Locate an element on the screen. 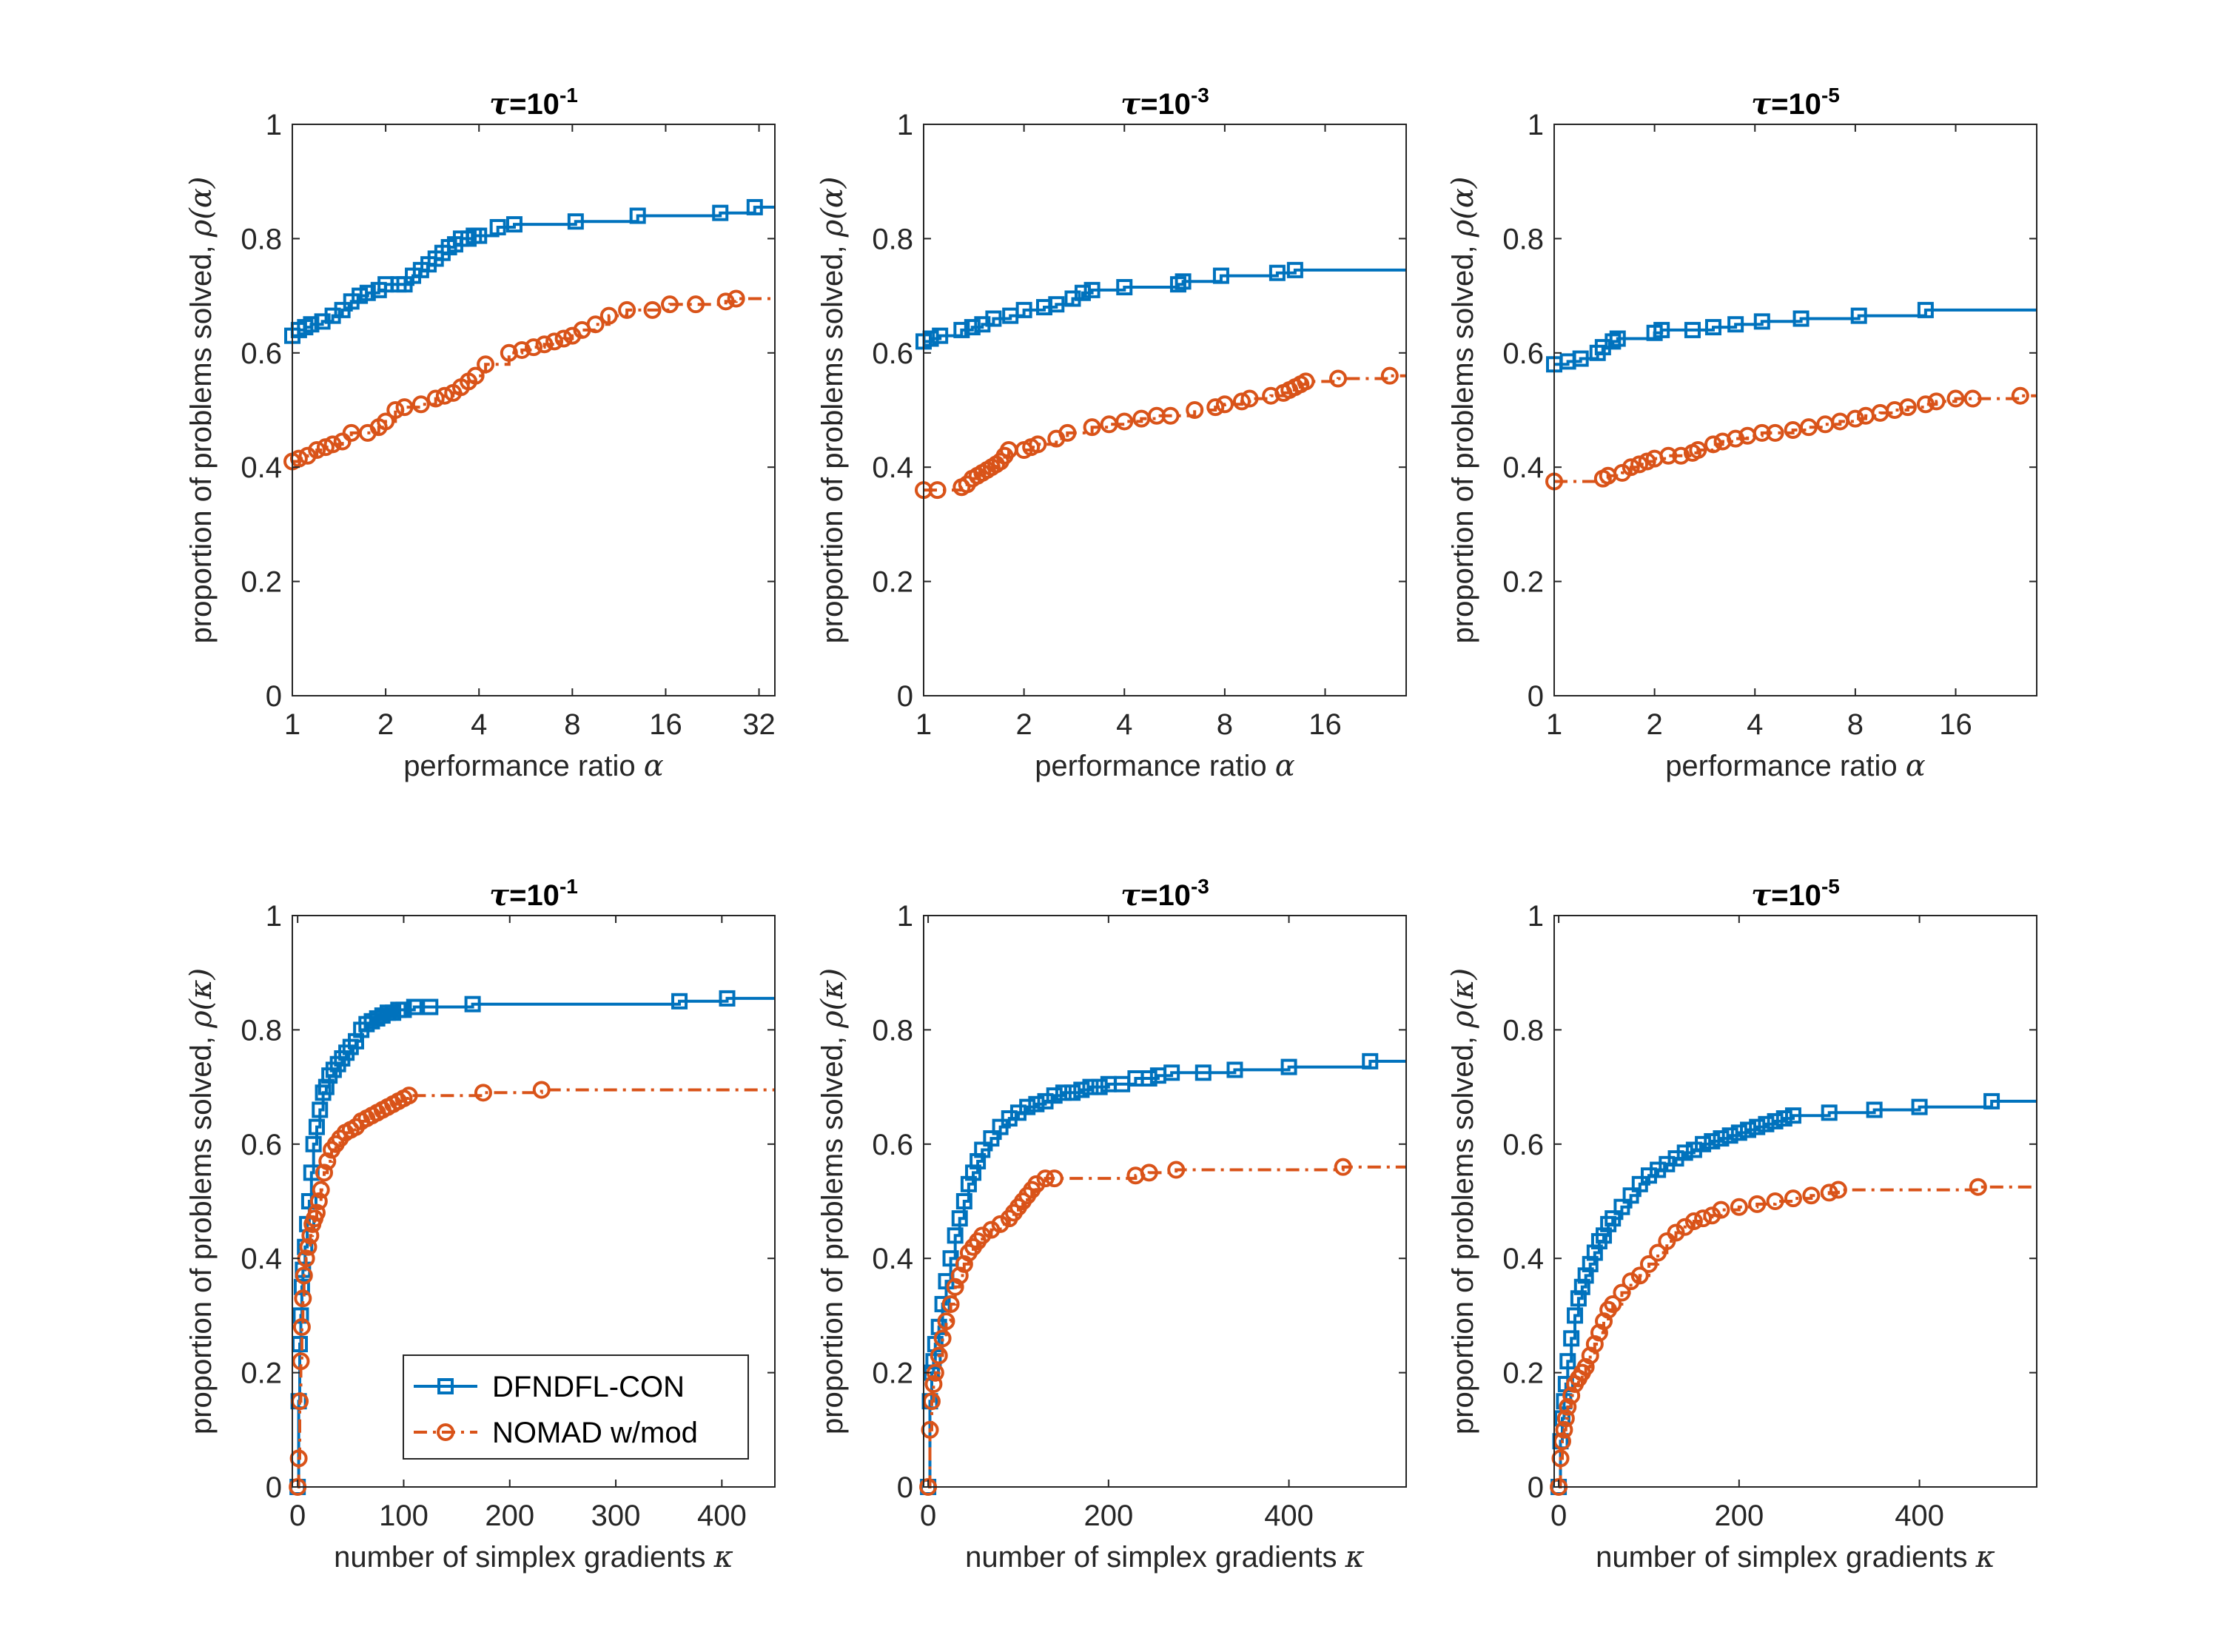 The height and width of the screenshot is (1652, 2221). x-tick-label: 16 is located at coordinates (666, 724).